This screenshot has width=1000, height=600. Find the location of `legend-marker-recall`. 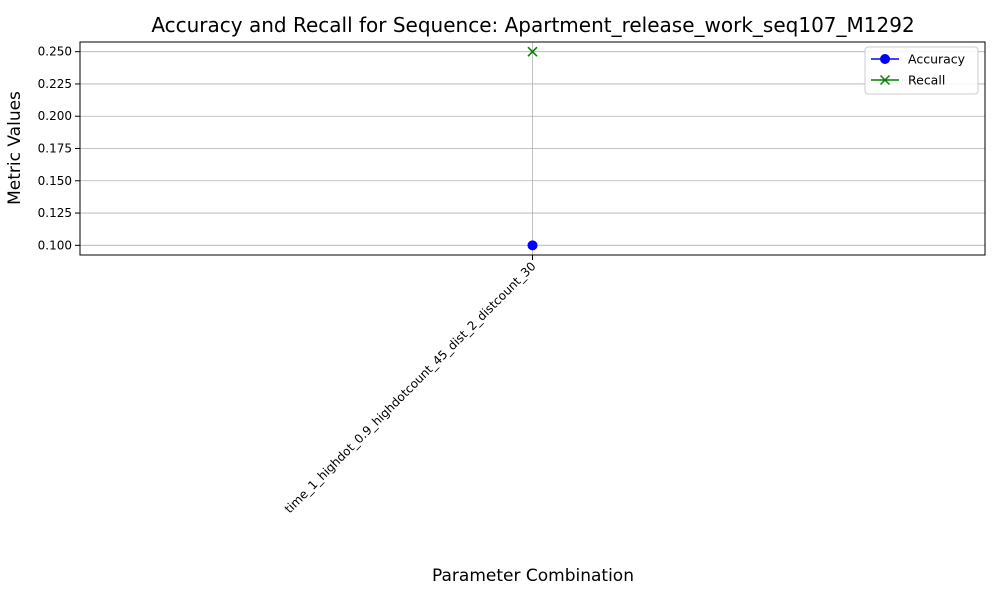

legend-marker-recall is located at coordinates (885, 80).